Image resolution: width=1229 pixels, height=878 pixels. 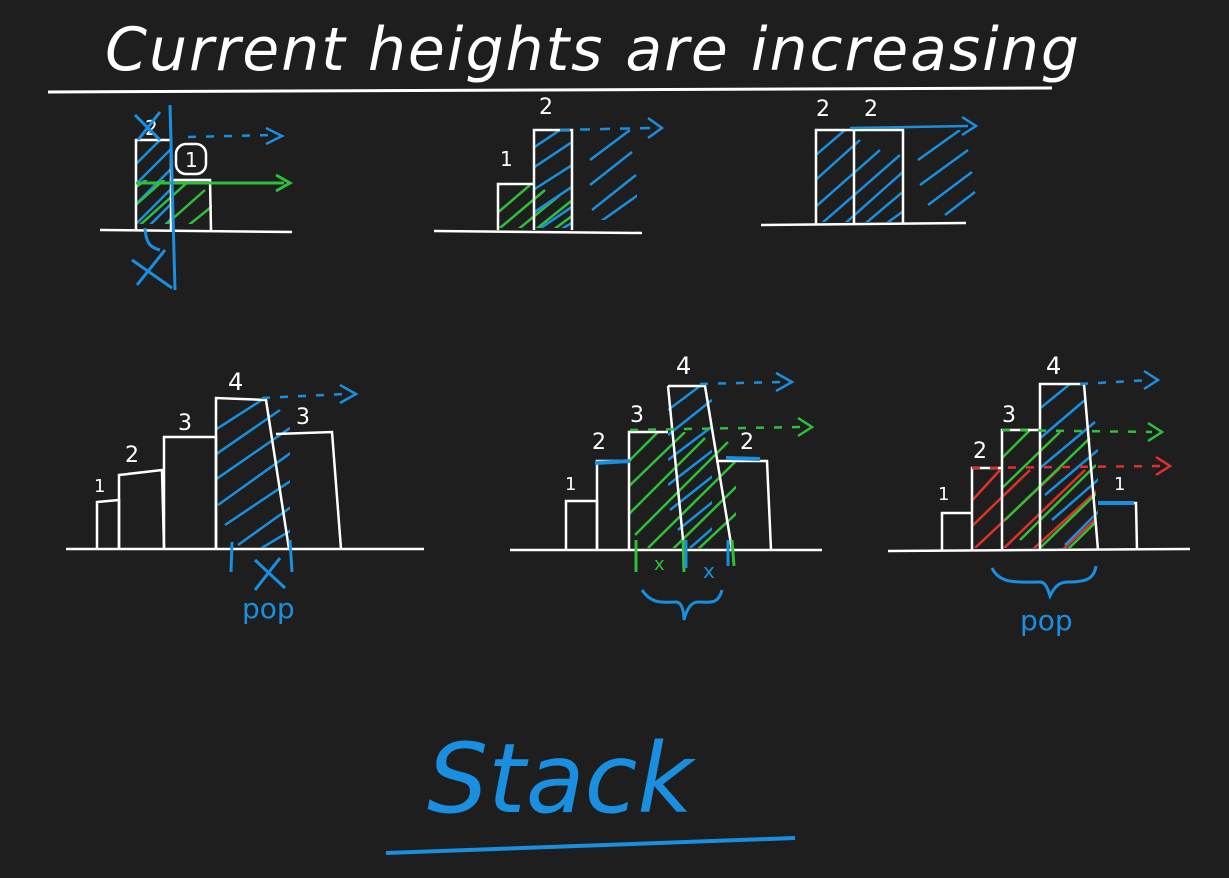 What do you see at coordinates (561, 779) in the screenshot?
I see `footer-stack-label: Stack` at bounding box center [561, 779].